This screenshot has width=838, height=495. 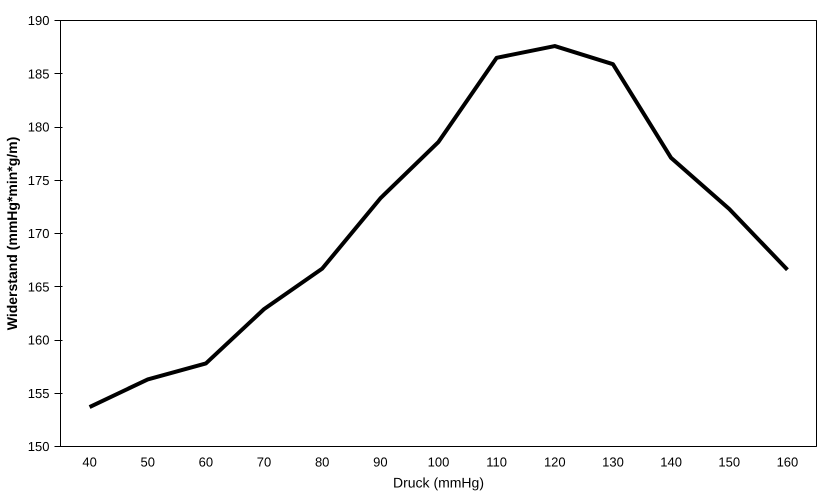 What do you see at coordinates (39, 286) in the screenshot?
I see `y-tick-label: 165` at bounding box center [39, 286].